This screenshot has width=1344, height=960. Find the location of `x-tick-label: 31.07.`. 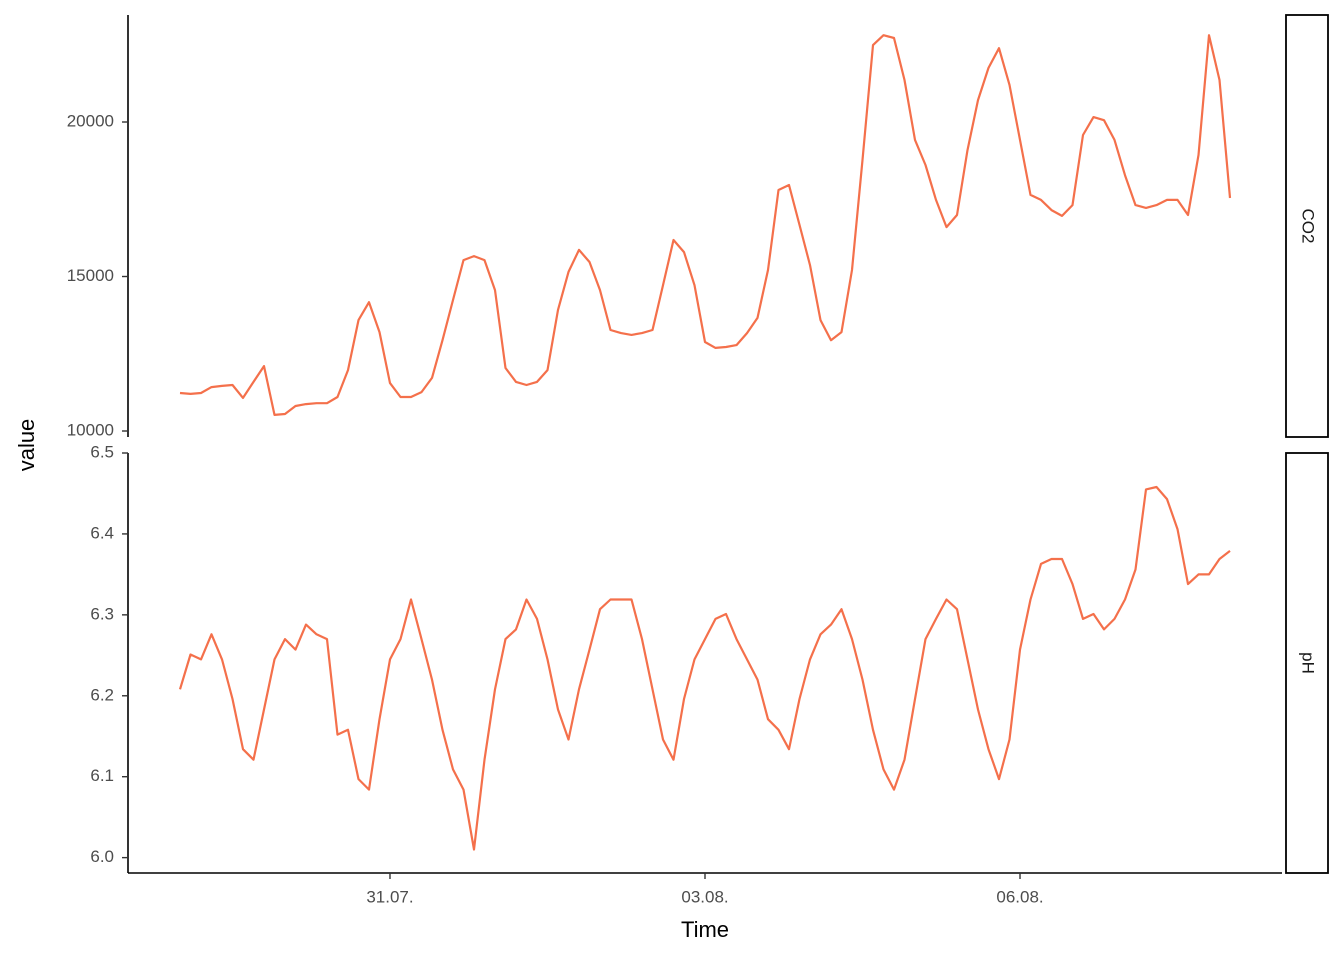

x-tick-label: 31.07. is located at coordinates (389, 896).